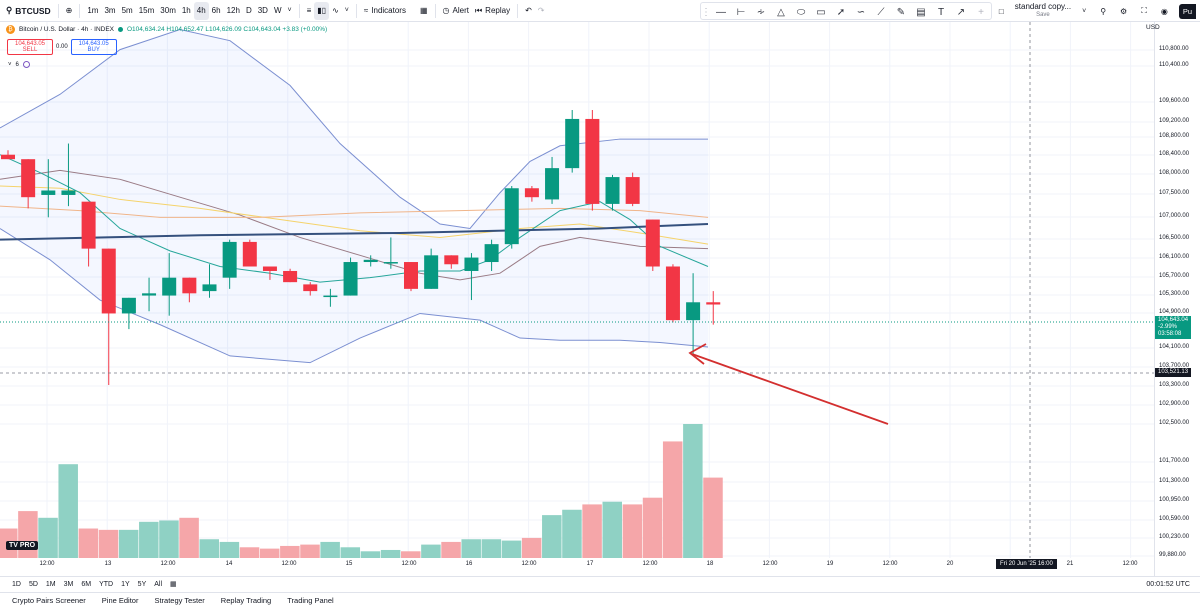  I want to click on buy-button: 104,643.05 BUY, so click(93, 47).